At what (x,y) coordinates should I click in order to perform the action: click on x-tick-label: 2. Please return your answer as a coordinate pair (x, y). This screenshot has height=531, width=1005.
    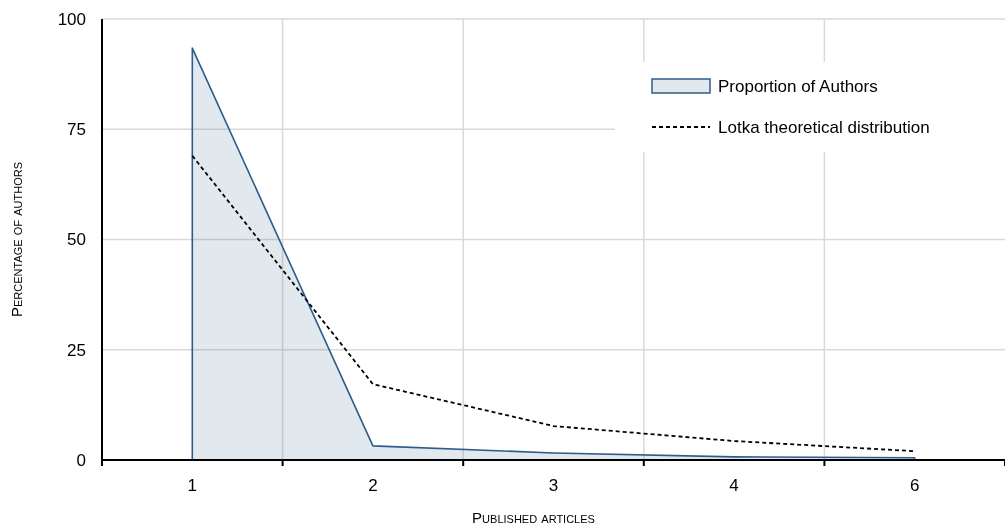
    Looking at the image, I should click on (373, 485).